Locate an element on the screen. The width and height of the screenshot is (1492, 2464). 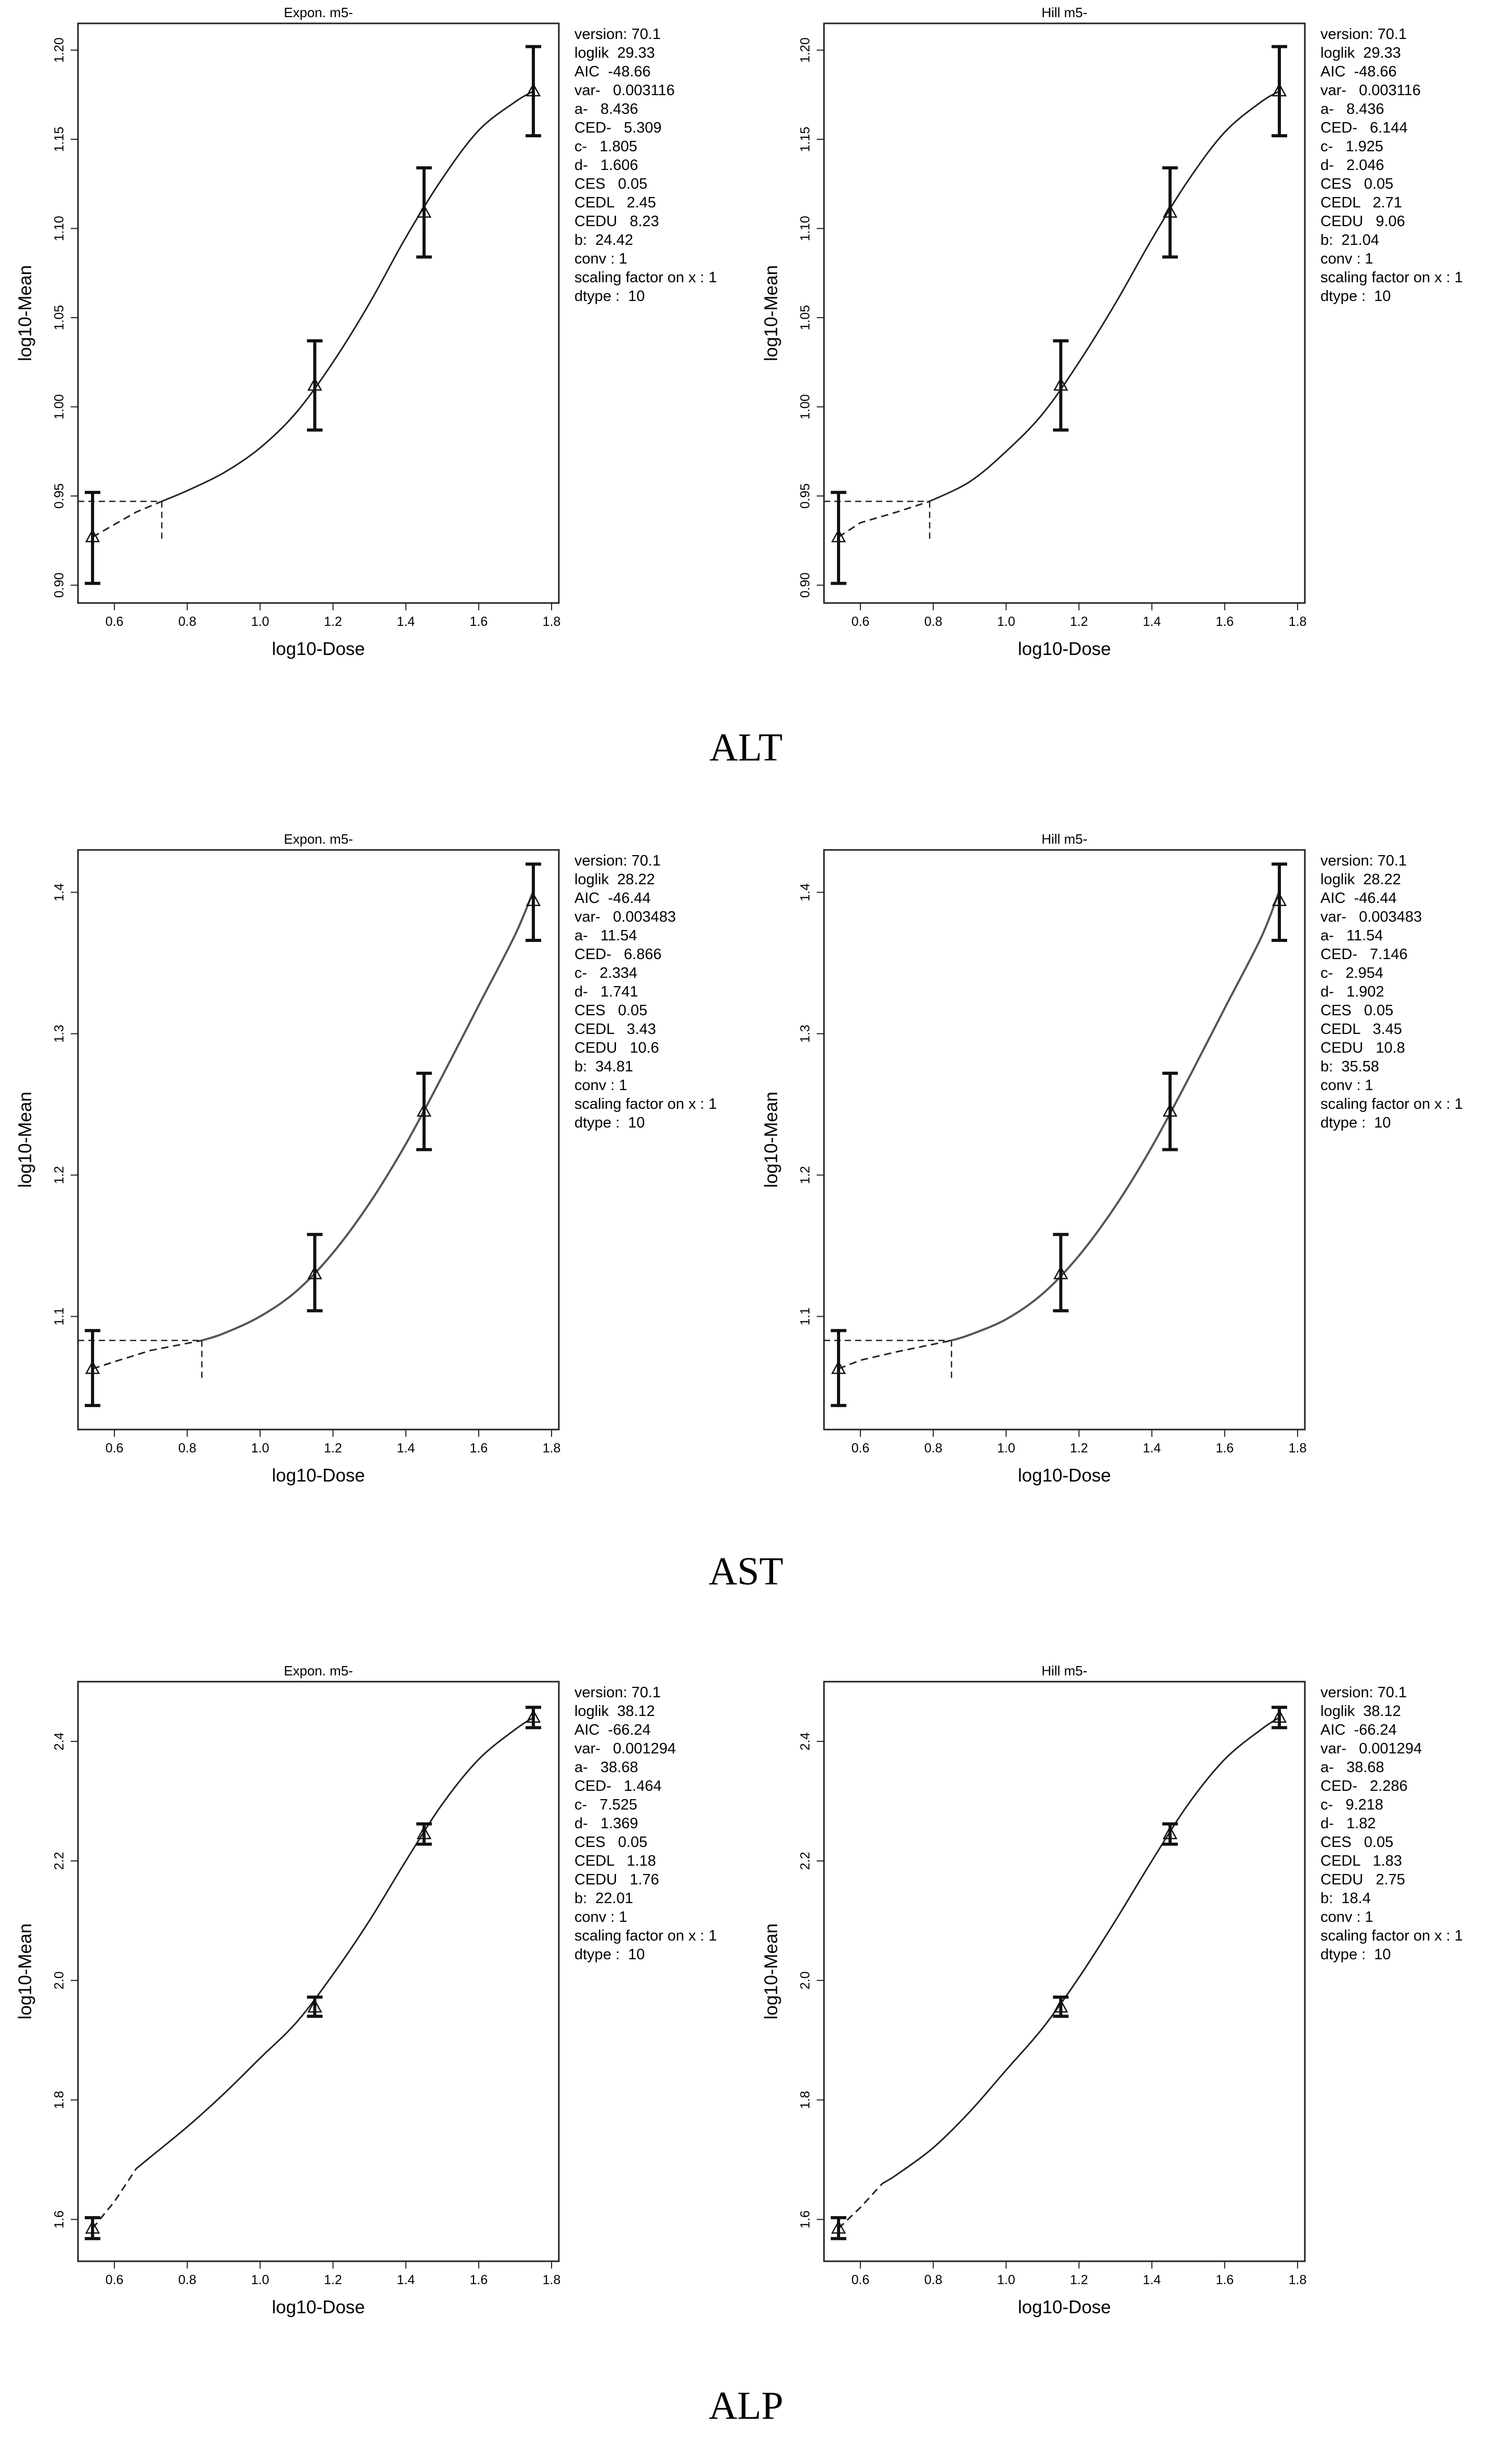
parameter-line: CEDU 8.23 is located at coordinates (616, 221).